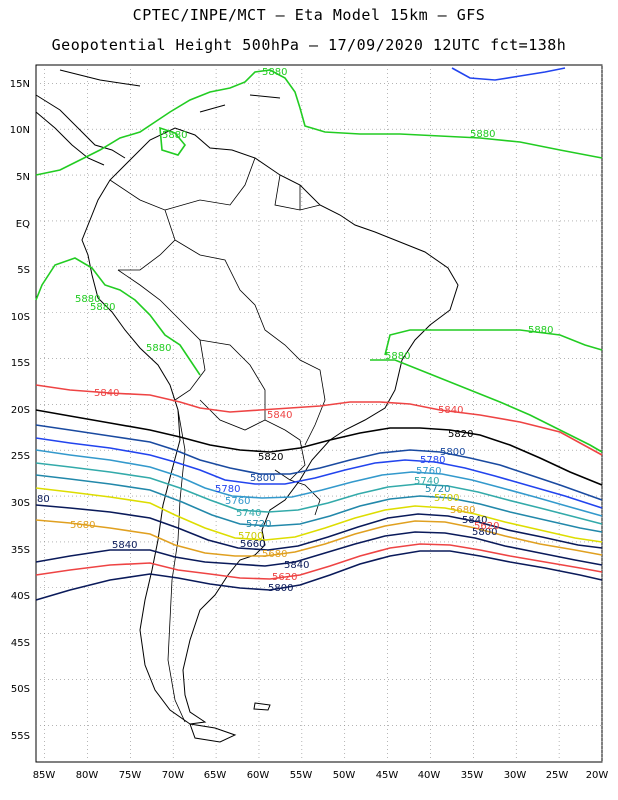  I want to click on label-5780-2: 5780, so click(432, 460).